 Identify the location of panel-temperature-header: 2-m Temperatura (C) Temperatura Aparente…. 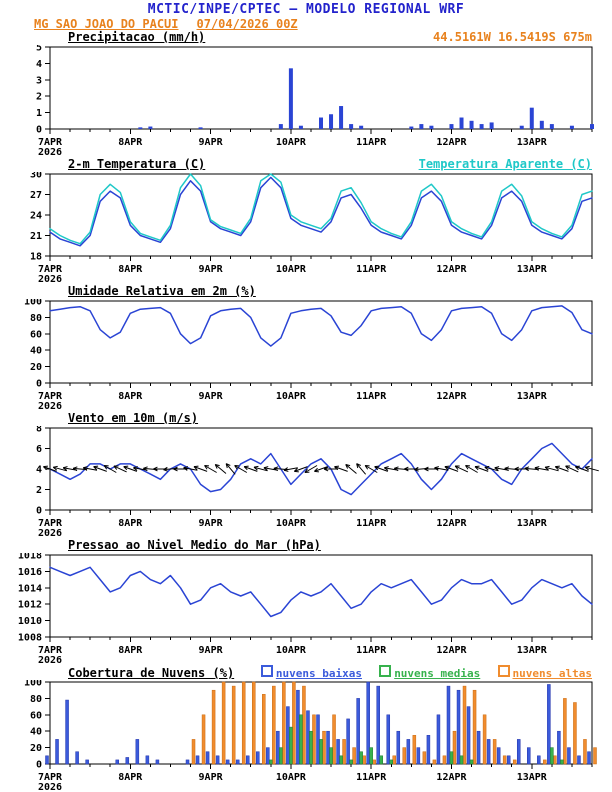
(306, 164).